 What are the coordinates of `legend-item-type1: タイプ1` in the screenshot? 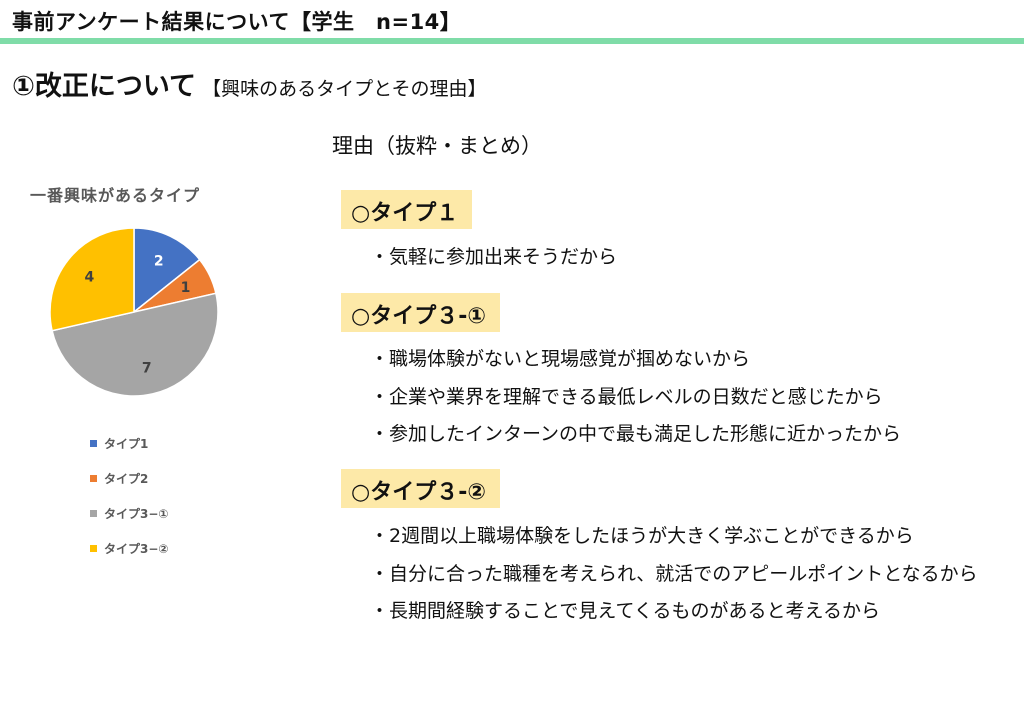 It's located at (129, 443).